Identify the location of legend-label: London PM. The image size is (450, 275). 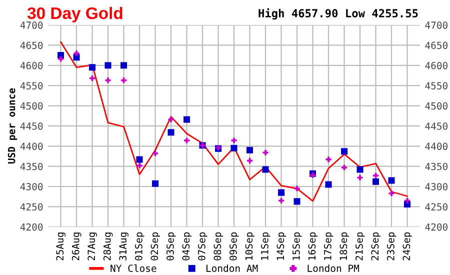
(334, 268).